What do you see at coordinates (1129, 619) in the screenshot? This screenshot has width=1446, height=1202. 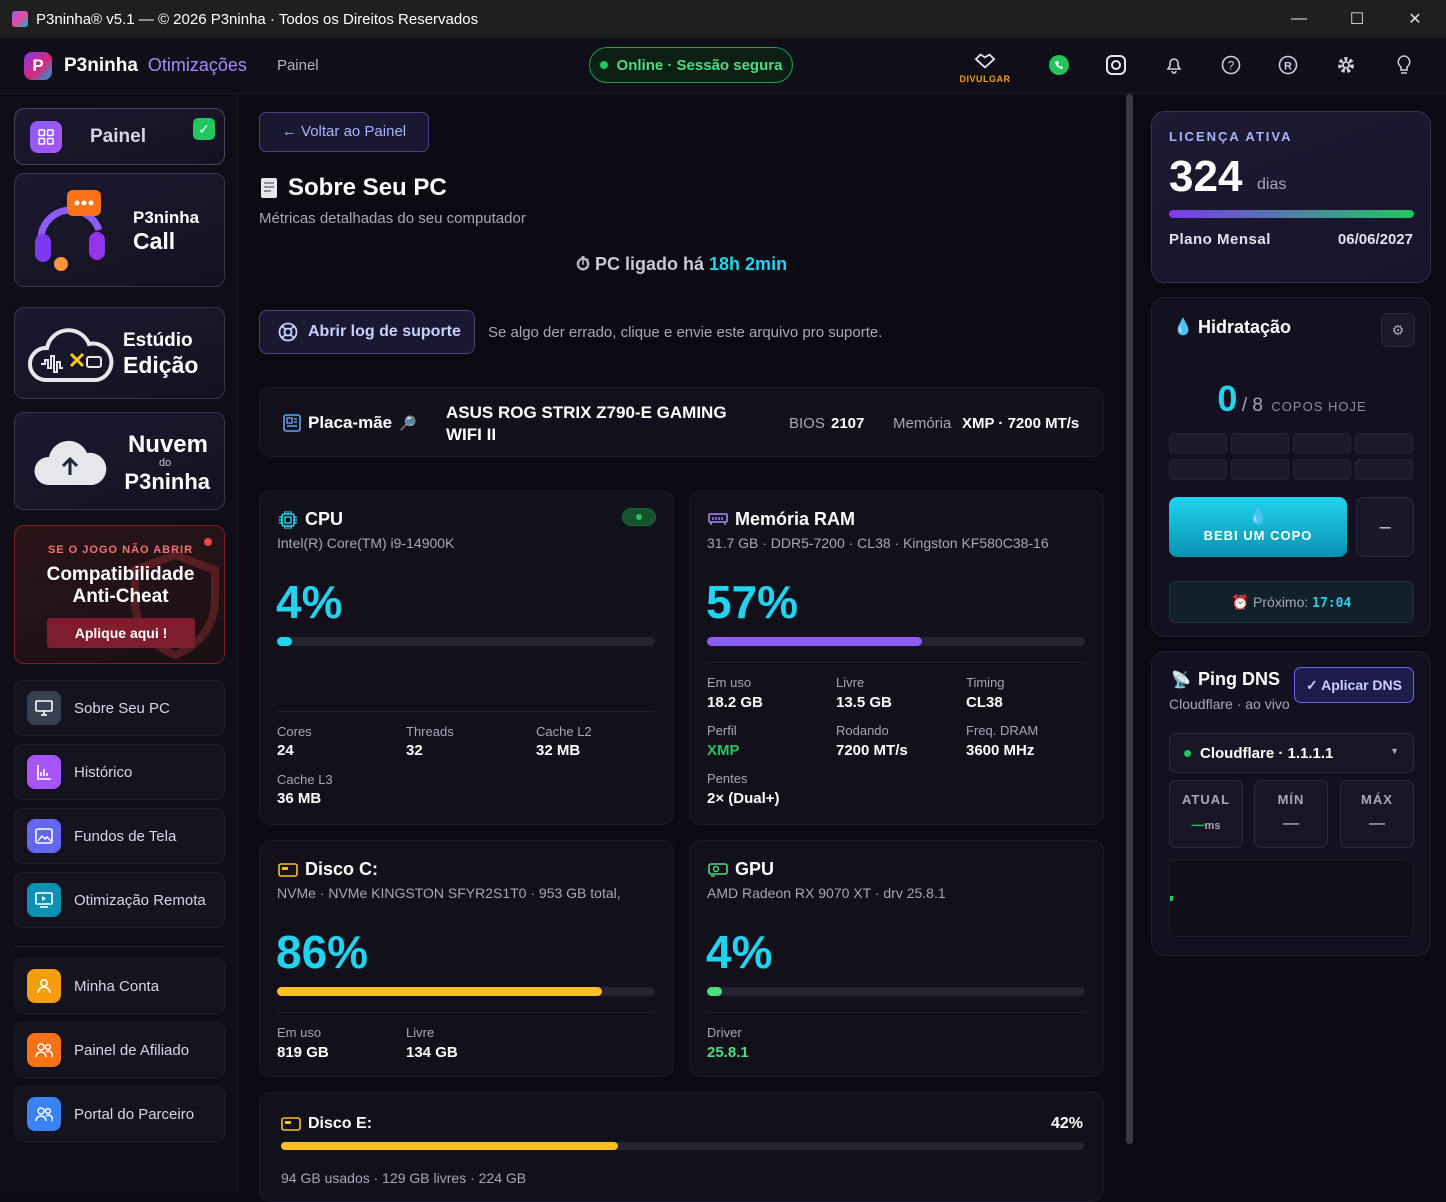 I see `scrollbar-thumb` at bounding box center [1129, 619].